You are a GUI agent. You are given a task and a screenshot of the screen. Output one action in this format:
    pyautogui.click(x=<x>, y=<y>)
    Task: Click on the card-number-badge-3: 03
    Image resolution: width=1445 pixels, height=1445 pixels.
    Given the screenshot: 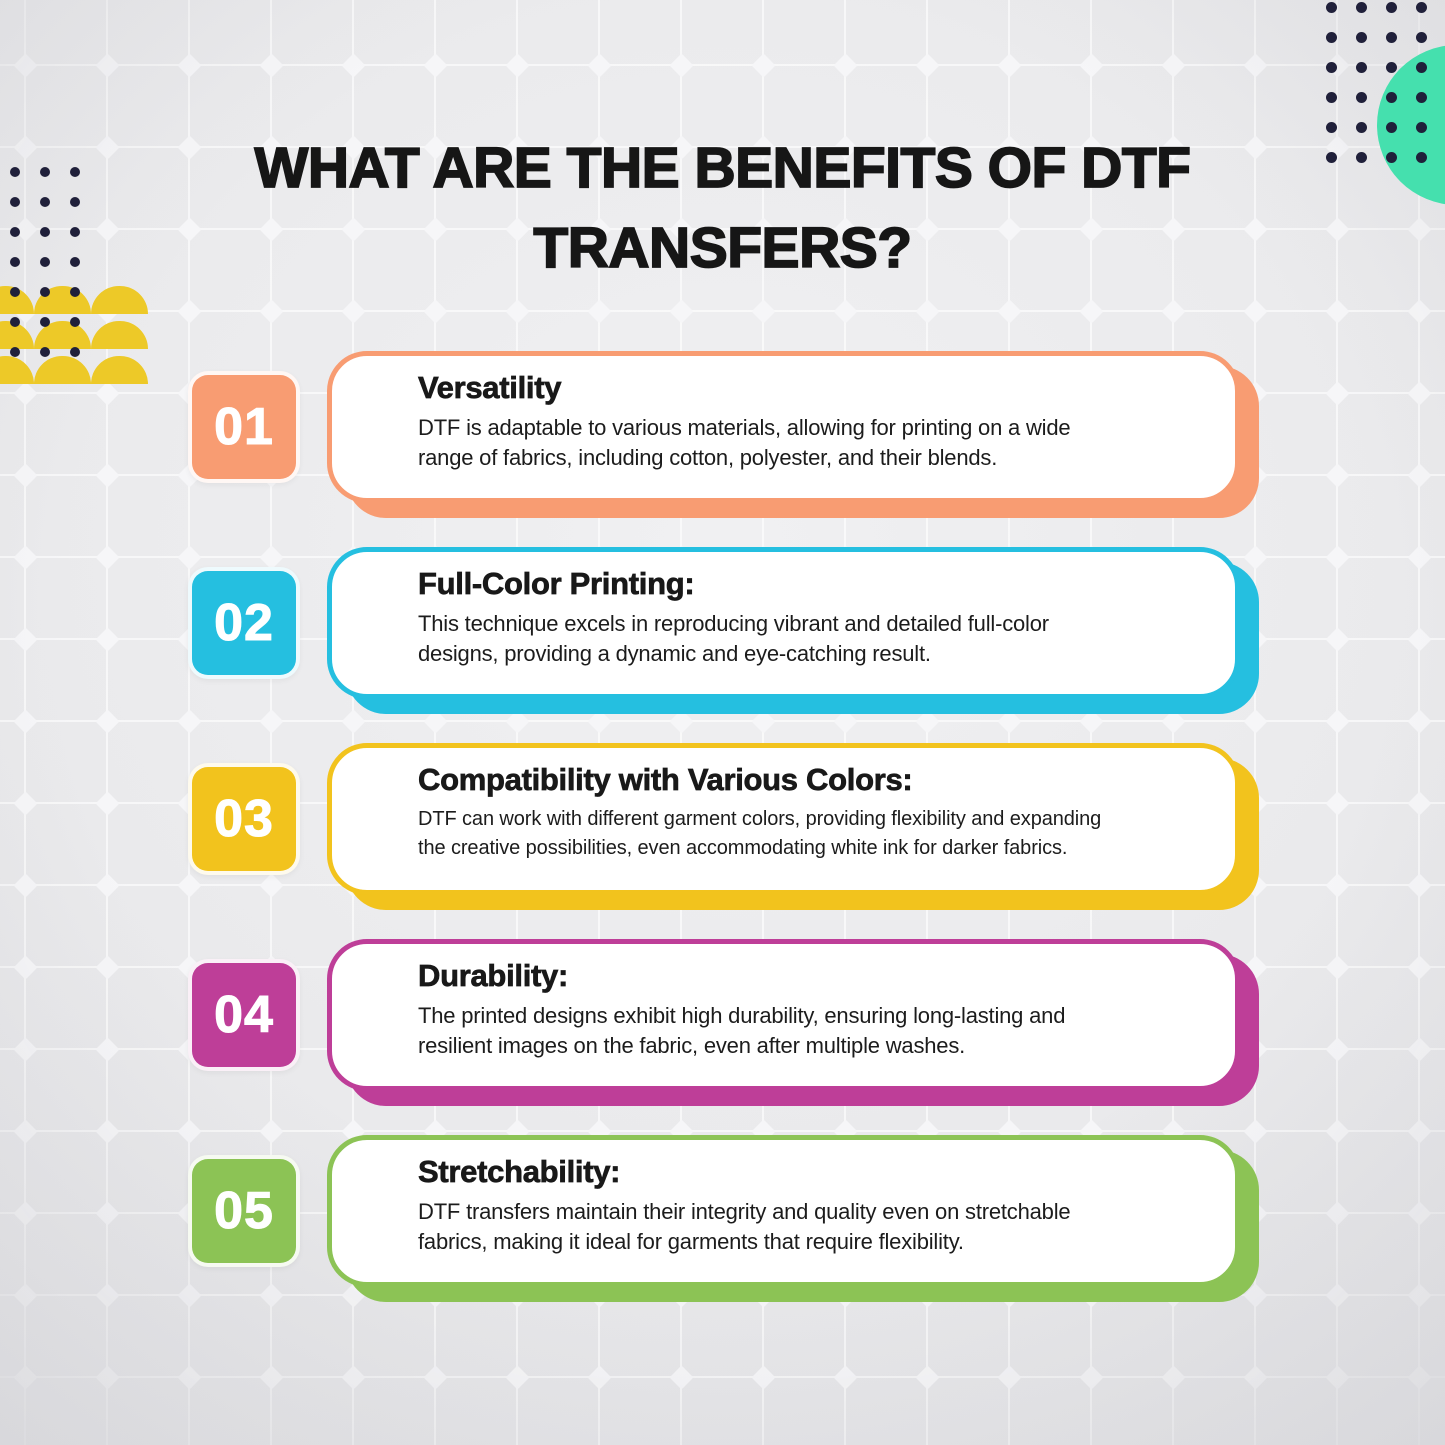 What is the action you would take?
    pyautogui.click(x=244, y=819)
    